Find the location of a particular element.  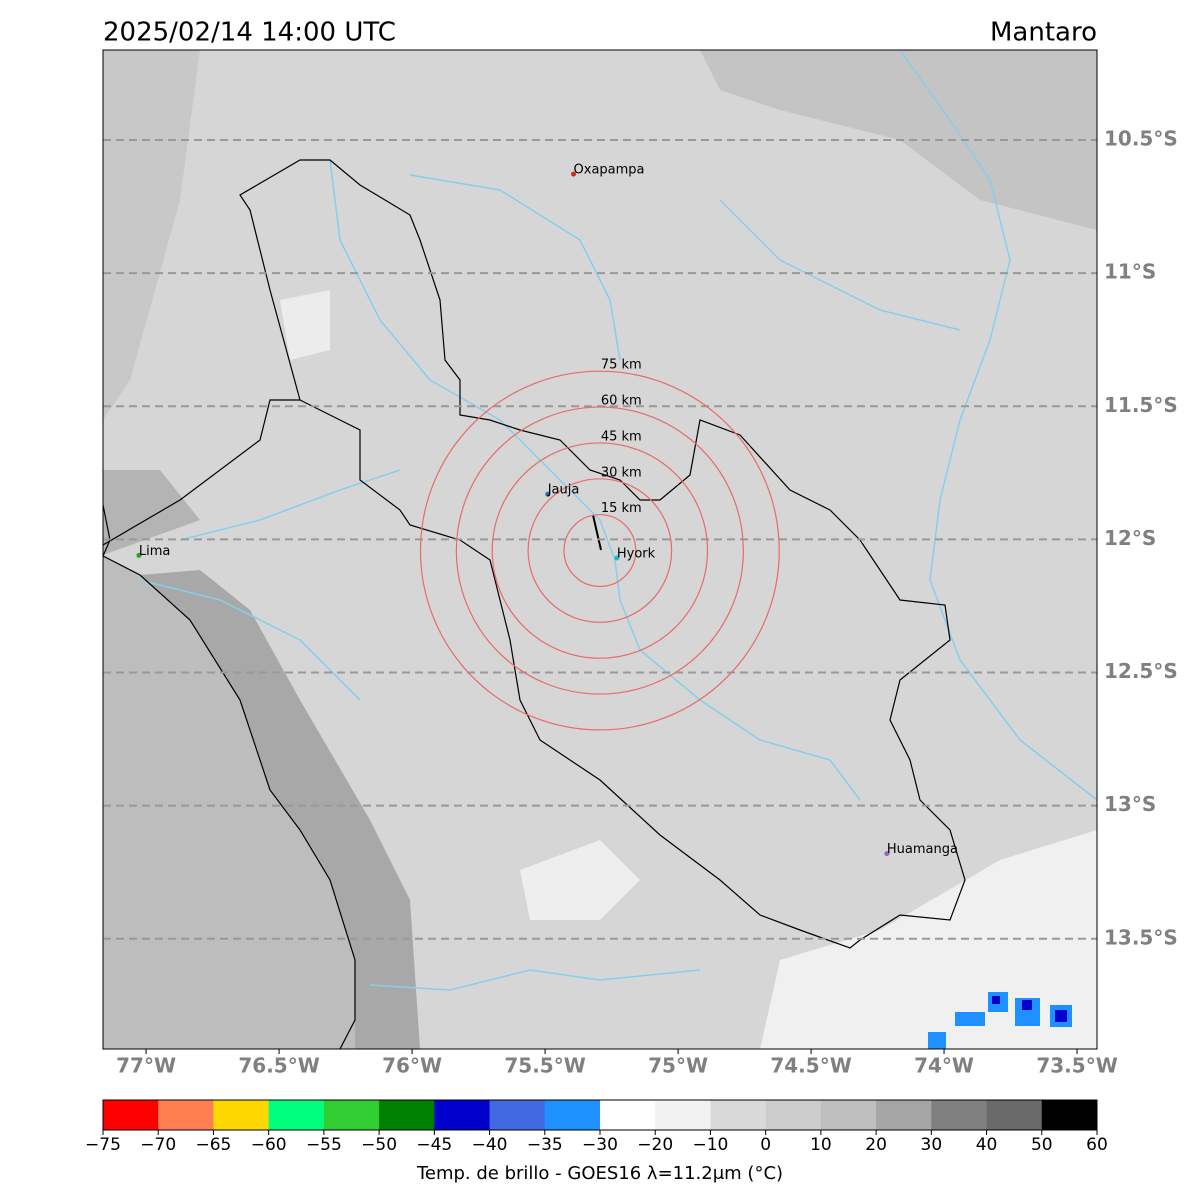

region: Mantaro is located at coordinates (1043, 33).